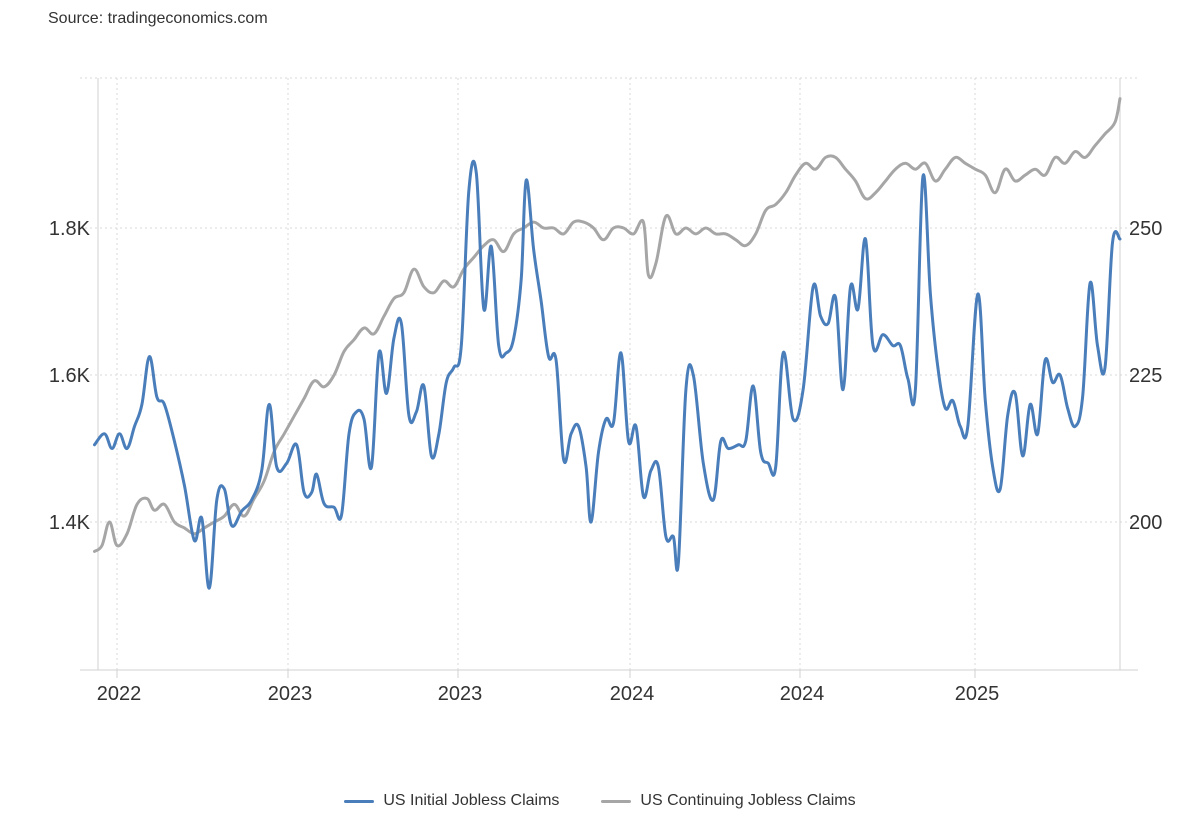 The width and height of the screenshot is (1200, 820). I want to click on x-tick-label: 2022, so click(119, 694).